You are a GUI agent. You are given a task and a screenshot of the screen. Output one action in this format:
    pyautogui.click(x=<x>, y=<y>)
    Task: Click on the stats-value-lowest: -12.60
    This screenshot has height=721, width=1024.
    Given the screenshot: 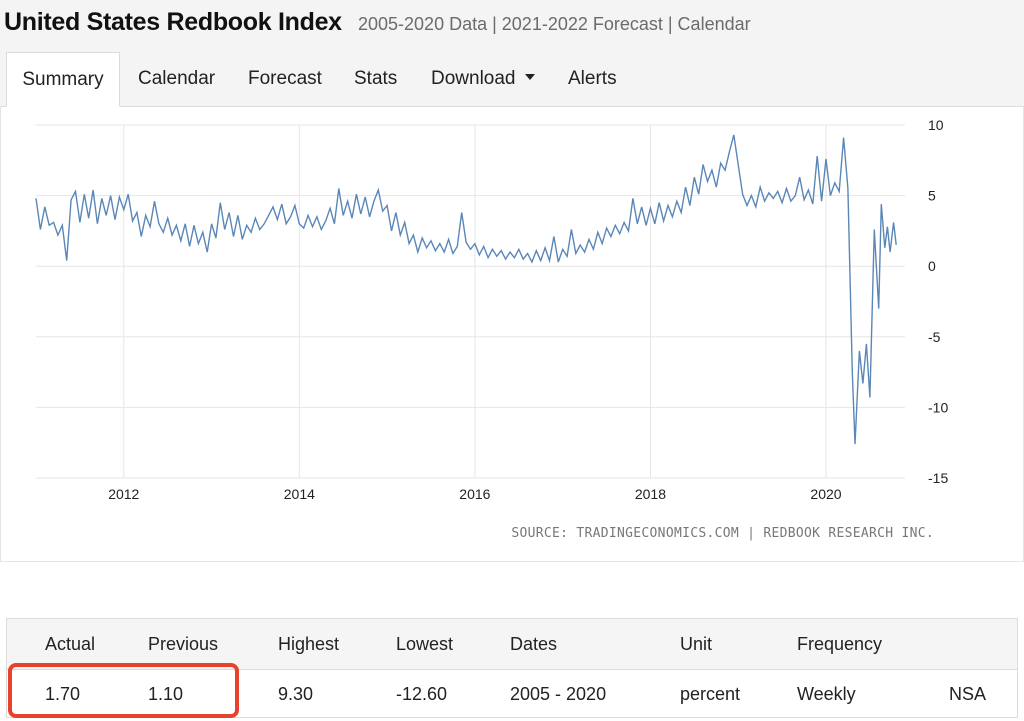 What is the action you would take?
    pyautogui.click(x=422, y=694)
    